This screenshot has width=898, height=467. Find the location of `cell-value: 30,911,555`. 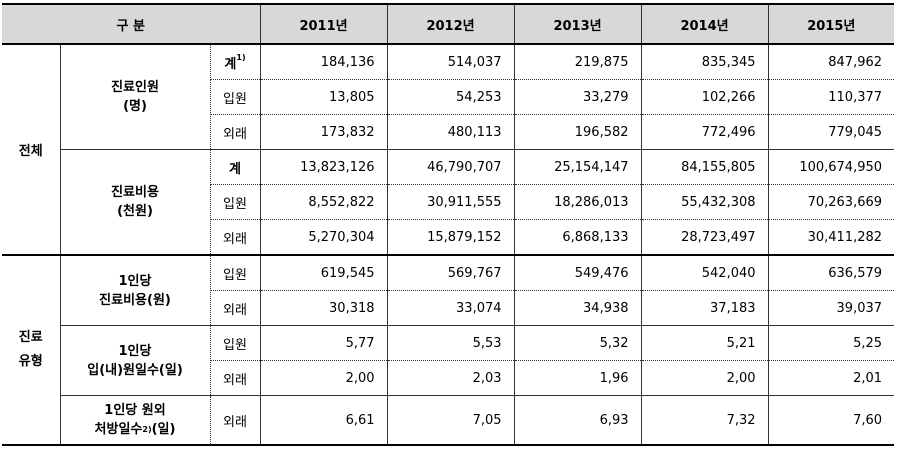

cell-value: 30,911,555 is located at coordinates (450, 202).